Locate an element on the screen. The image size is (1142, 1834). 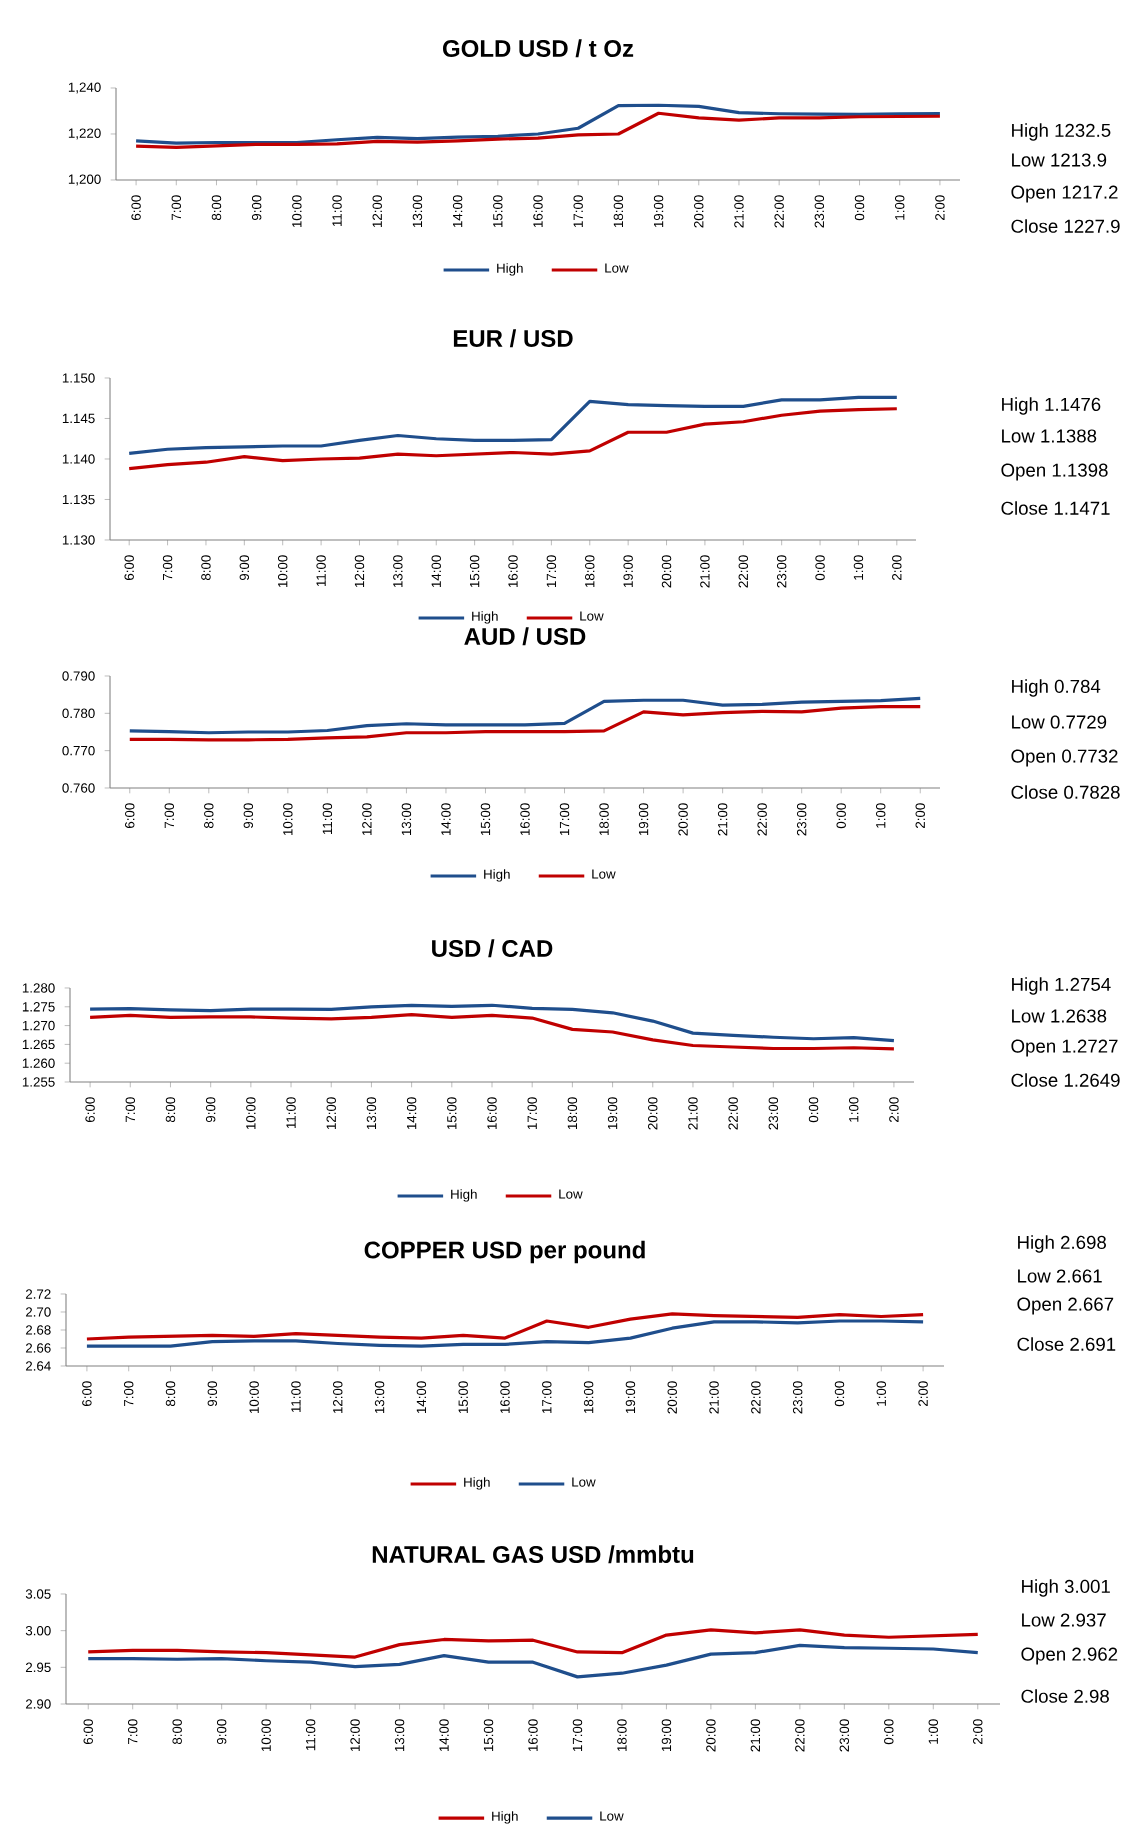
chart-title: COPPER USD per pound is located at coordinates (504, 1252).